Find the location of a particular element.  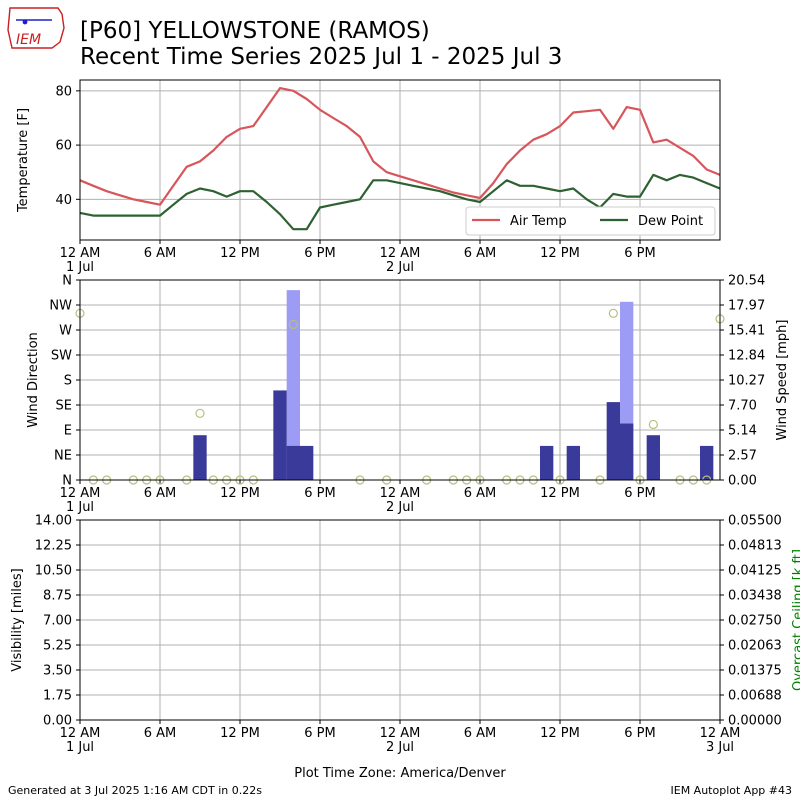

legend-box is located at coordinates (590, 221).